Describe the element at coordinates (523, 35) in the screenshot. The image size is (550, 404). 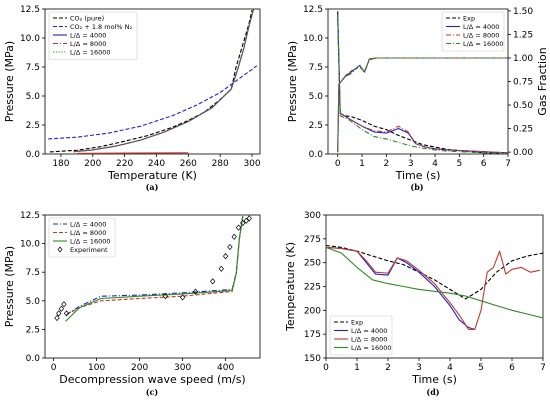
I see `y-right-tick-label: 1.25` at that location.